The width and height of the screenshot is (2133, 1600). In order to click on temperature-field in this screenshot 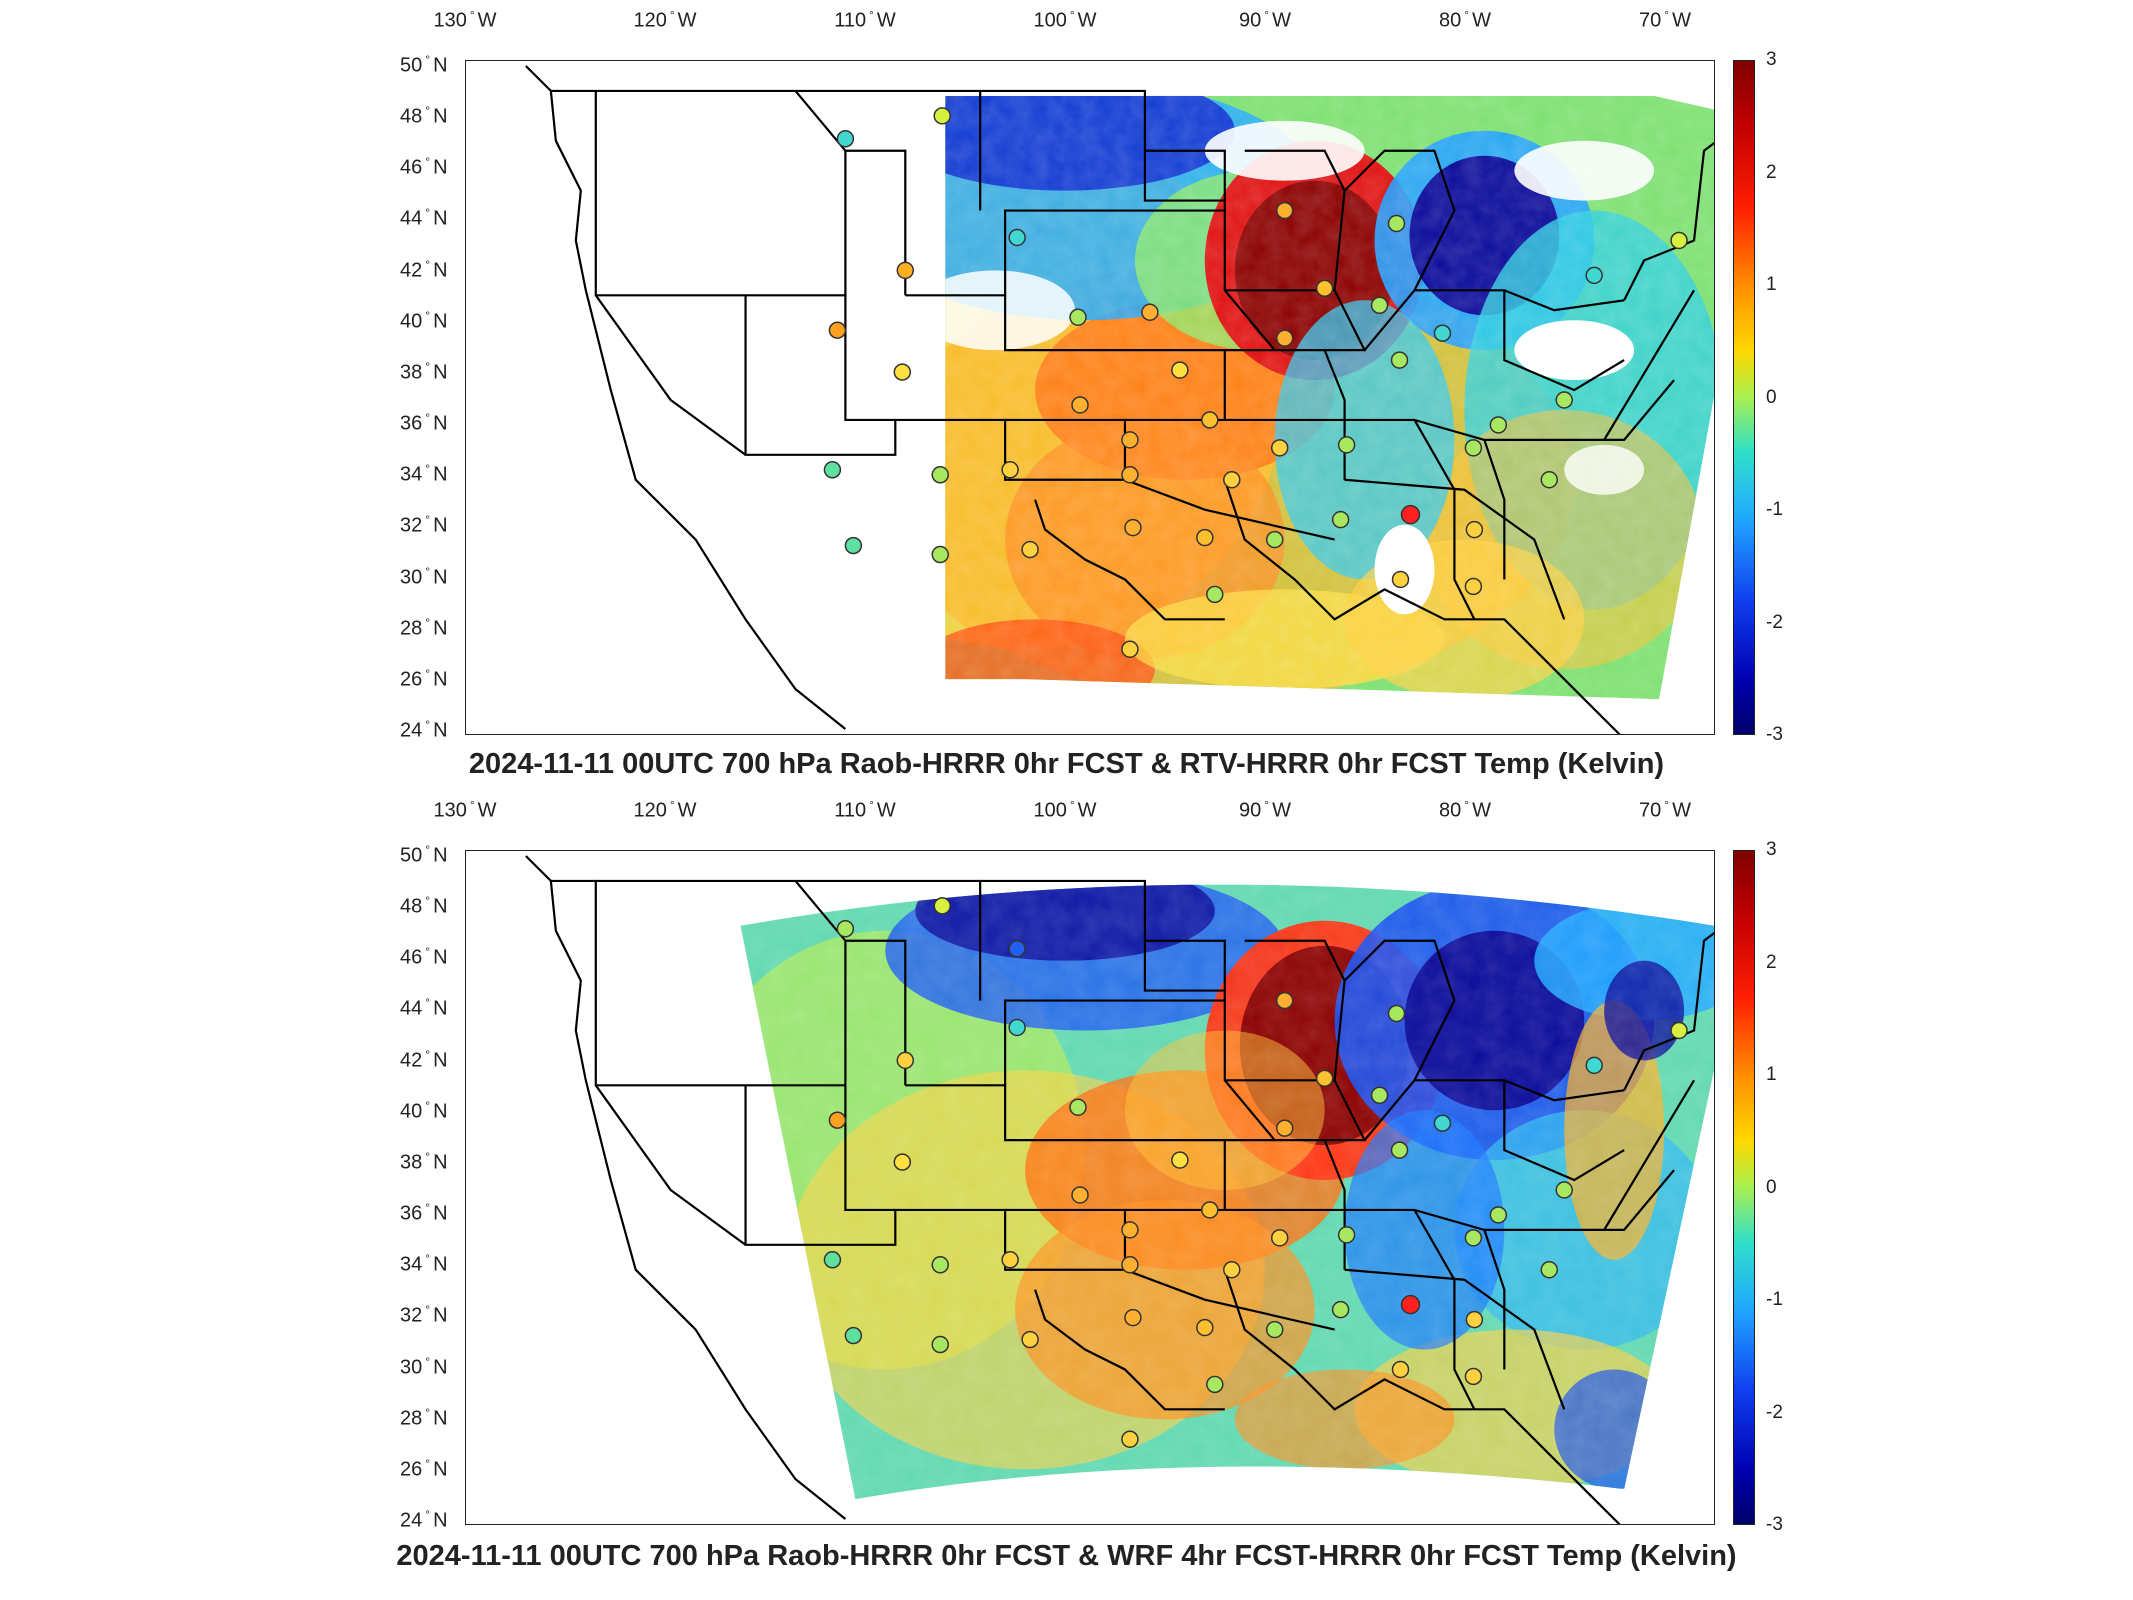, I will do `click(1329, 397)`.